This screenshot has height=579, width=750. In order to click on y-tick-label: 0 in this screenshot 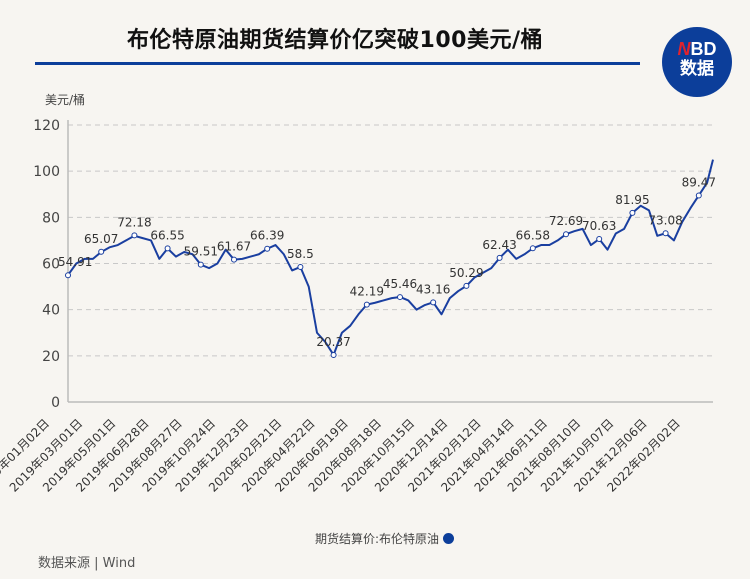, I will do `click(55, 403)`.